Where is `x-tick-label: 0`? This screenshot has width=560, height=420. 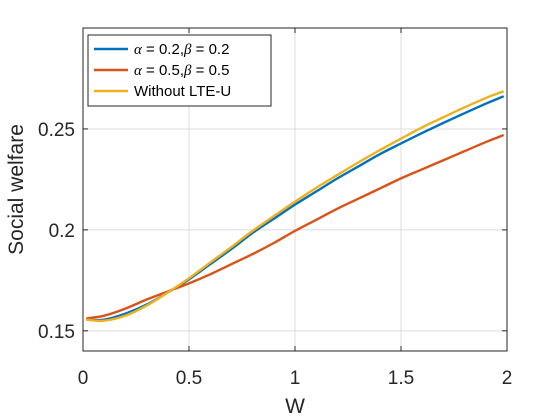
x-tick-label: 0 is located at coordinates (83, 378).